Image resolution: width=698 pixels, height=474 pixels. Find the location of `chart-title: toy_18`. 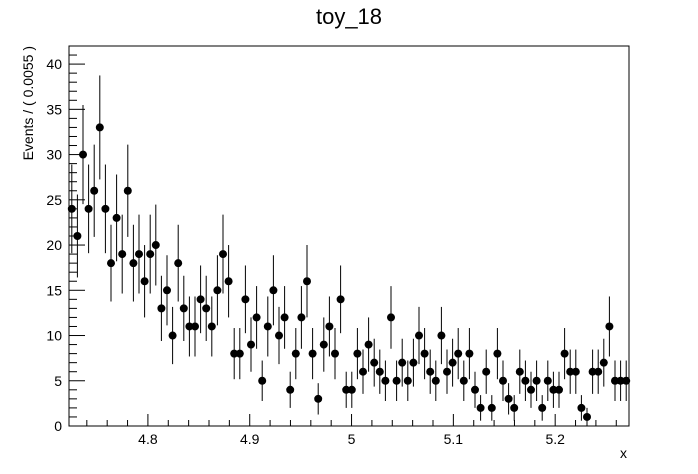

chart-title: toy_18 is located at coordinates (349, 16).